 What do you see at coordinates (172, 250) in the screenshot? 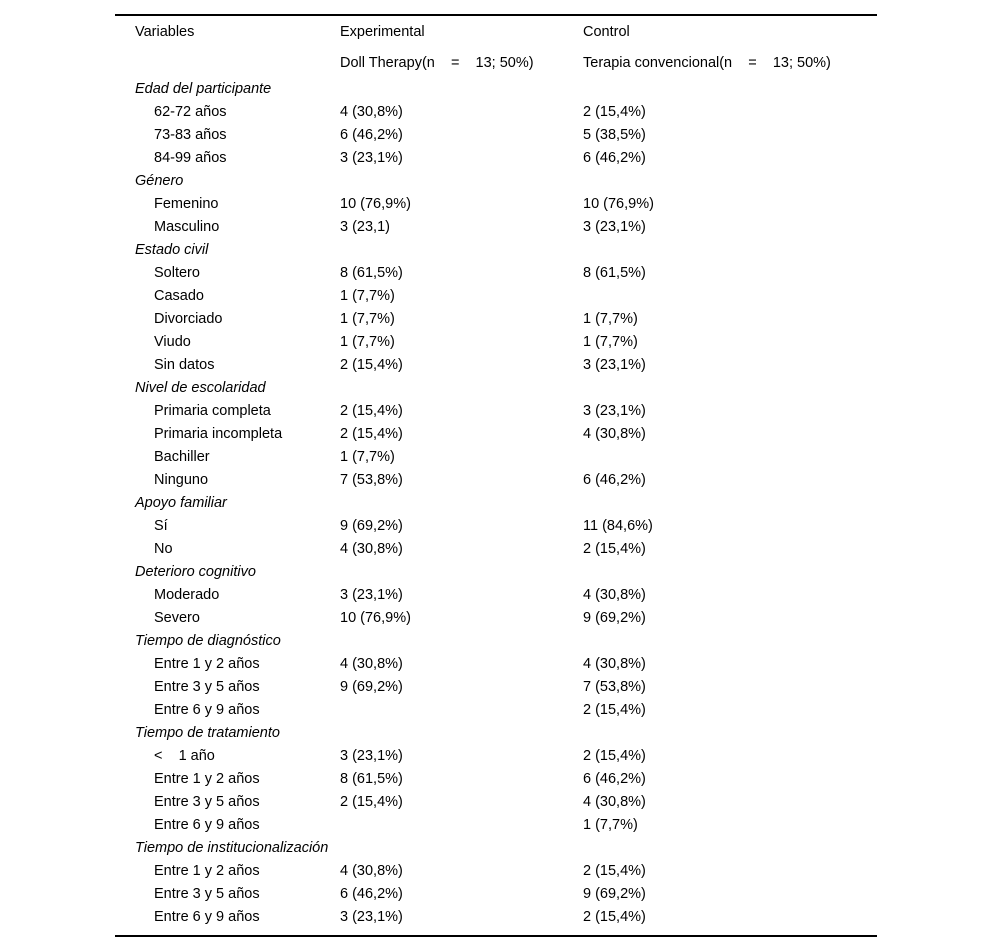
I see `section-label: Estado civil` at bounding box center [172, 250].